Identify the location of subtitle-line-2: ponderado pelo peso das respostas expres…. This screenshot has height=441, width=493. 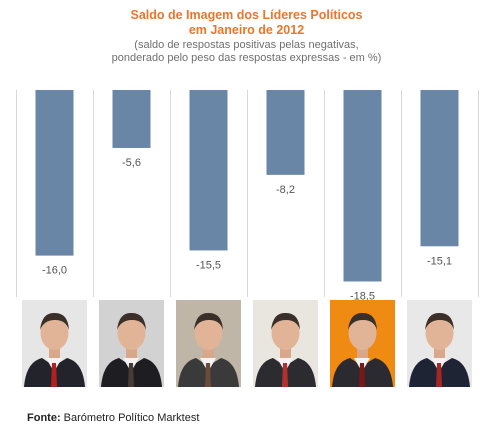
(246, 58).